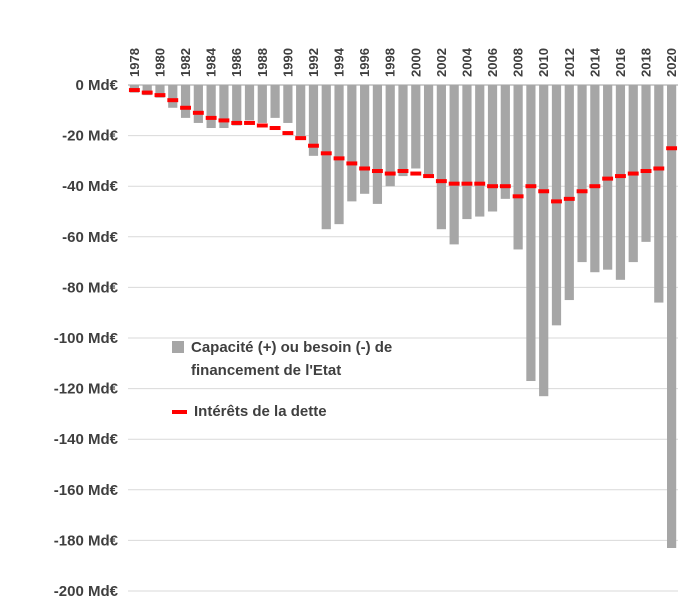 This screenshot has height=616, width=699. What do you see at coordinates (339, 62) in the screenshot?
I see `x-tick-label: 1994` at bounding box center [339, 62].